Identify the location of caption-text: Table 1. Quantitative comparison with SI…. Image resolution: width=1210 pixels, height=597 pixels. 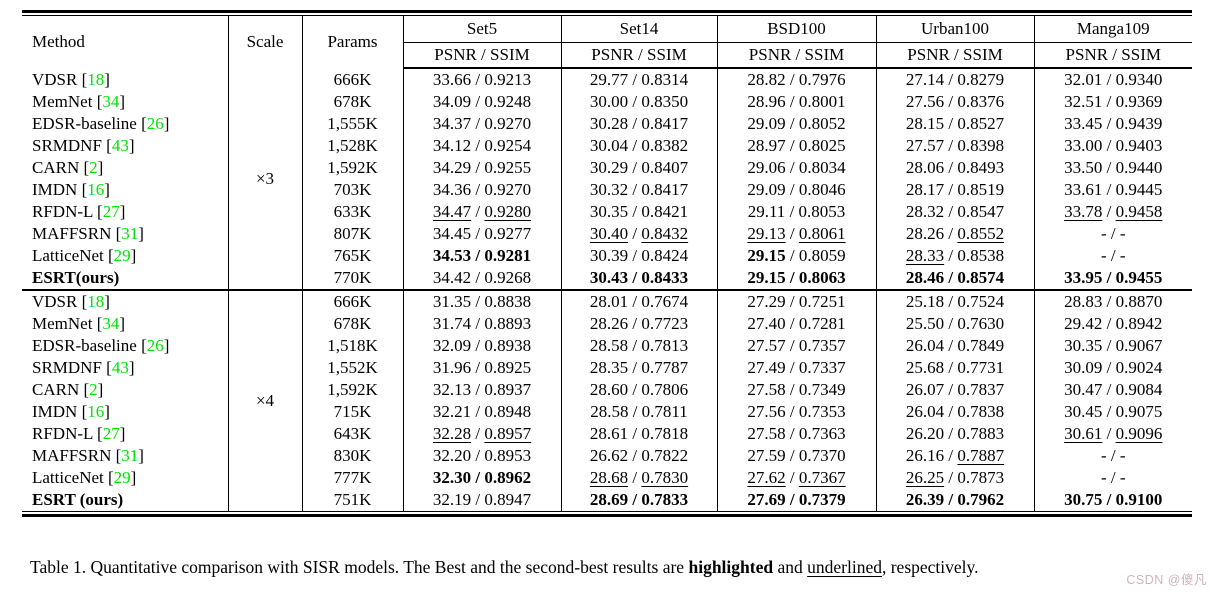
(359, 567).